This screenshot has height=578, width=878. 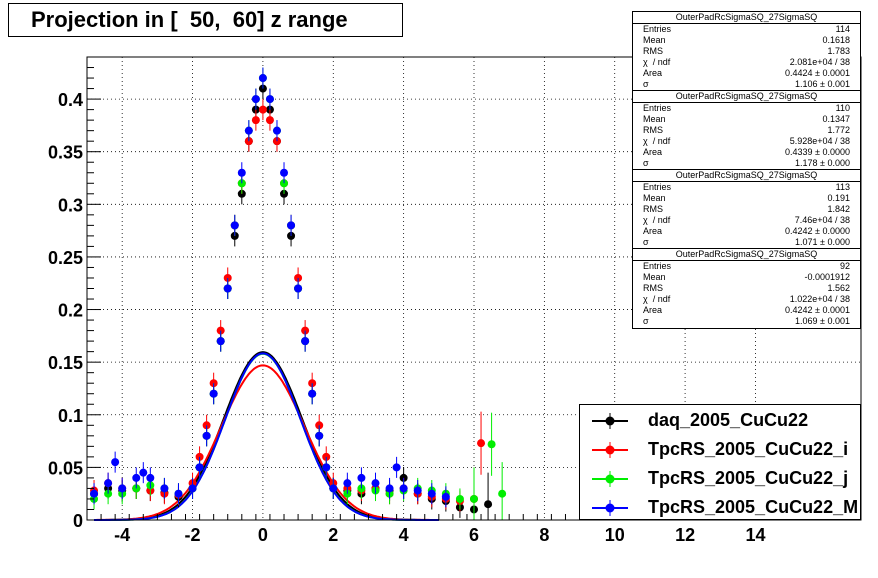 What do you see at coordinates (657, 266) in the screenshot?
I see `stats-key: Entries` at bounding box center [657, 266].